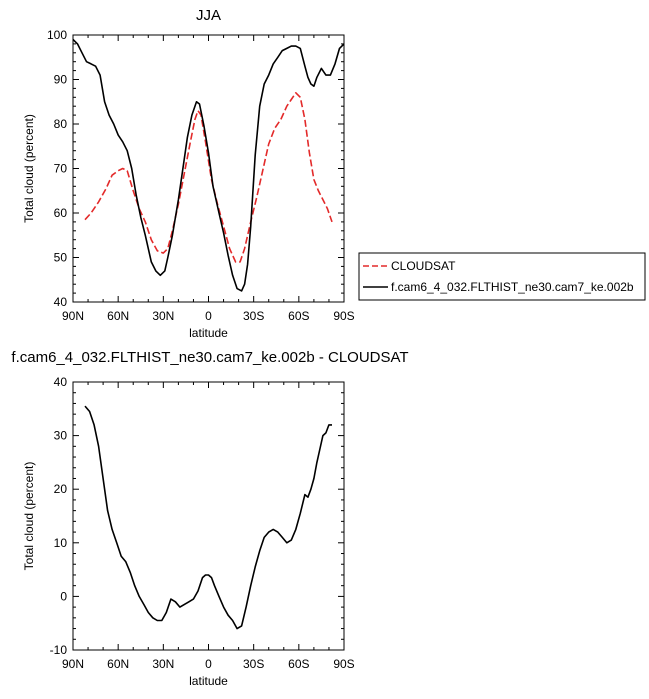  Describe the element at coordinates (208, 15) in the screenshot. I see `chart-title: JJA` at that location.